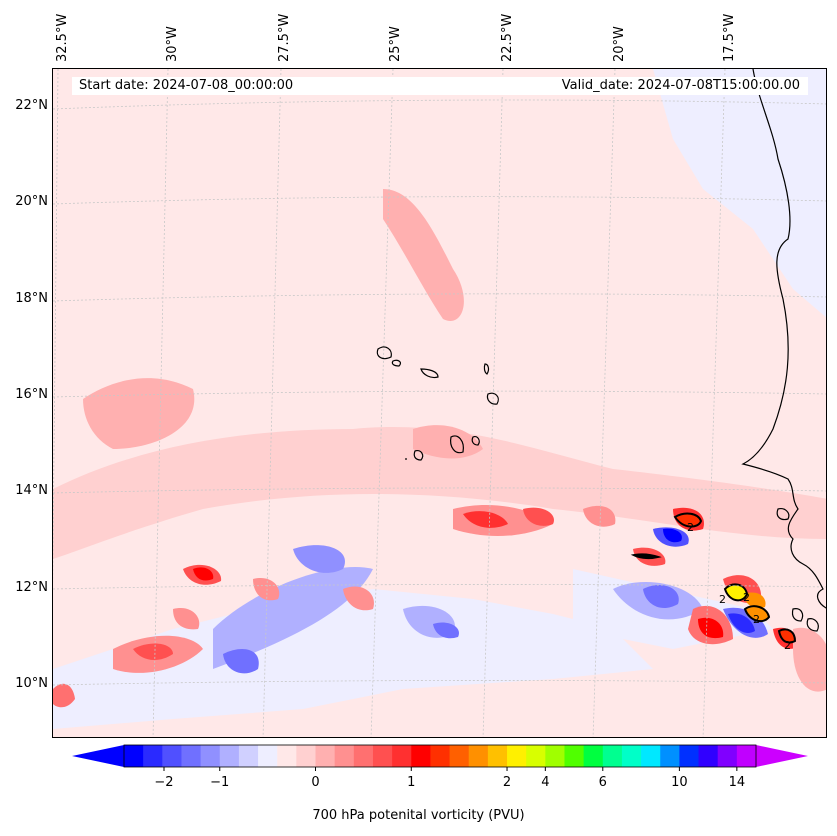 This screenshot has width=837, height=836. What do you see at coordinates (163, 782) in the screenshot?
I see `colorbar-tick-label: −2` at bounding box center [163, 782].